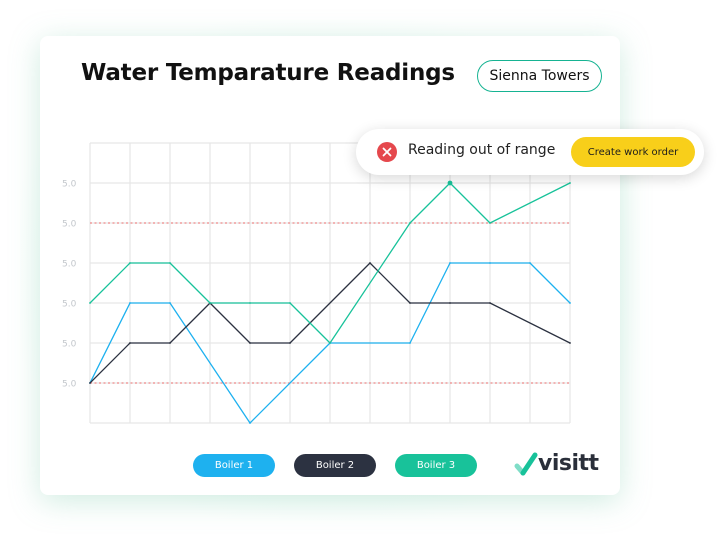 The height and width of the screenshot is (540, 722). What do you see at coordinates (450, 183) in the screenshot?
I see `out-of-range-point` at bounding box center [450, 183].